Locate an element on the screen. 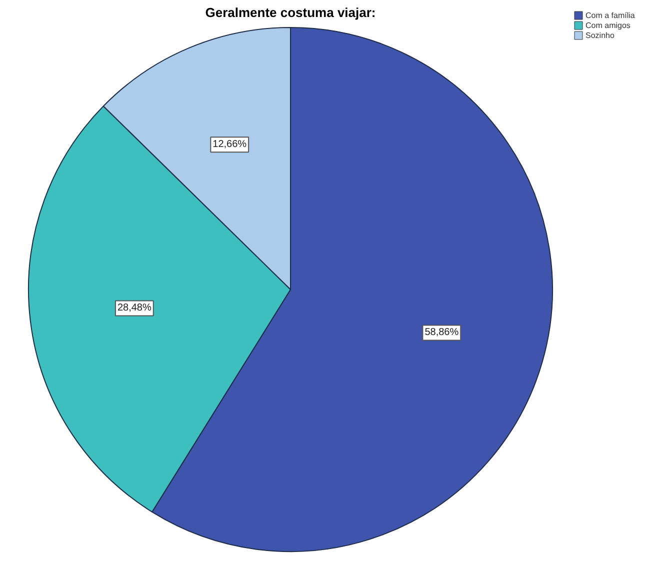 The width and height of the screenshot is (664, 587). data-label: 12,66% is located at coordinates (229, 144).